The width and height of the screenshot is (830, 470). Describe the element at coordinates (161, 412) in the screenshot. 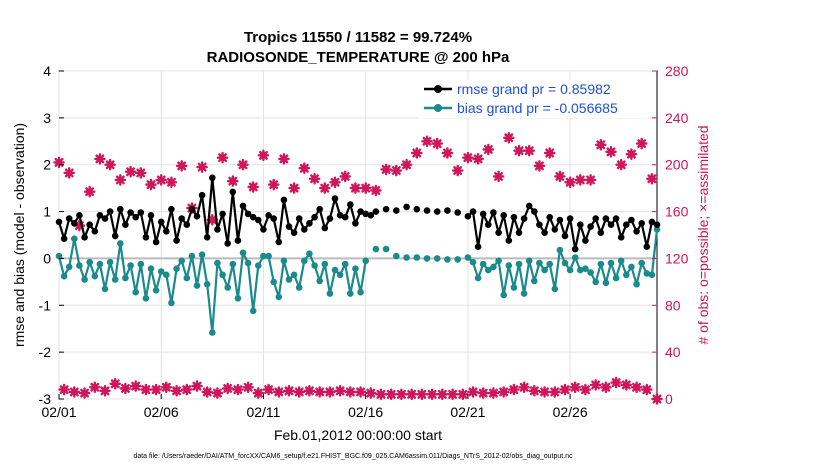

I see `x-tick-label: 02/06` at that location.